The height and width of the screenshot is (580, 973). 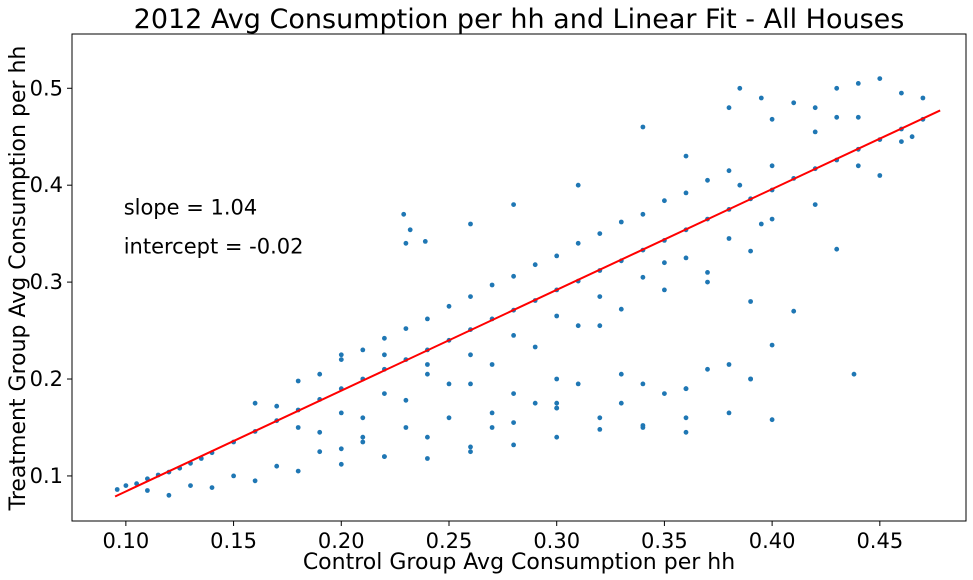 I want to click on y-tick-label: 0.1, so click(x=46, y=476).